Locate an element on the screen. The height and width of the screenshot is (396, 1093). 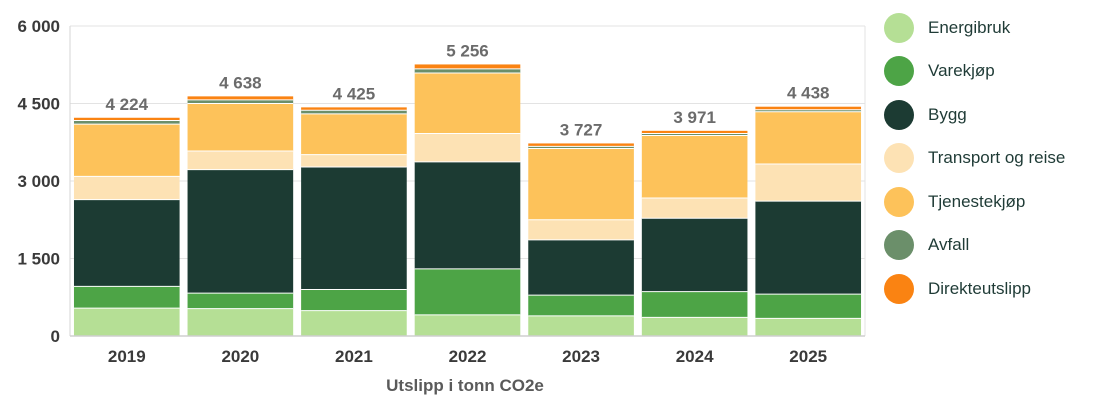
legend-label: Tjenestekjøp is located at coordinates (977, 201).